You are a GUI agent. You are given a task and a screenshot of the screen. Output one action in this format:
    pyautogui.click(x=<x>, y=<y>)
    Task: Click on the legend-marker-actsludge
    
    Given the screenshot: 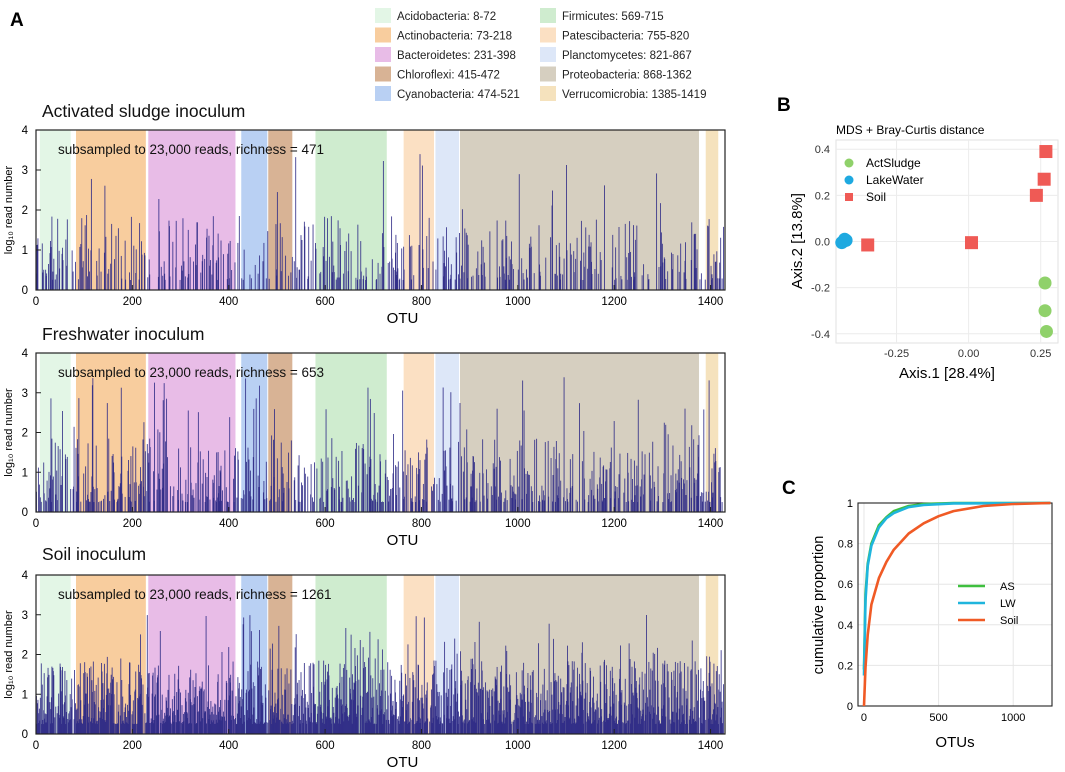 What is the action you would take?
    pyautogui.click(x=849, y=163)
    